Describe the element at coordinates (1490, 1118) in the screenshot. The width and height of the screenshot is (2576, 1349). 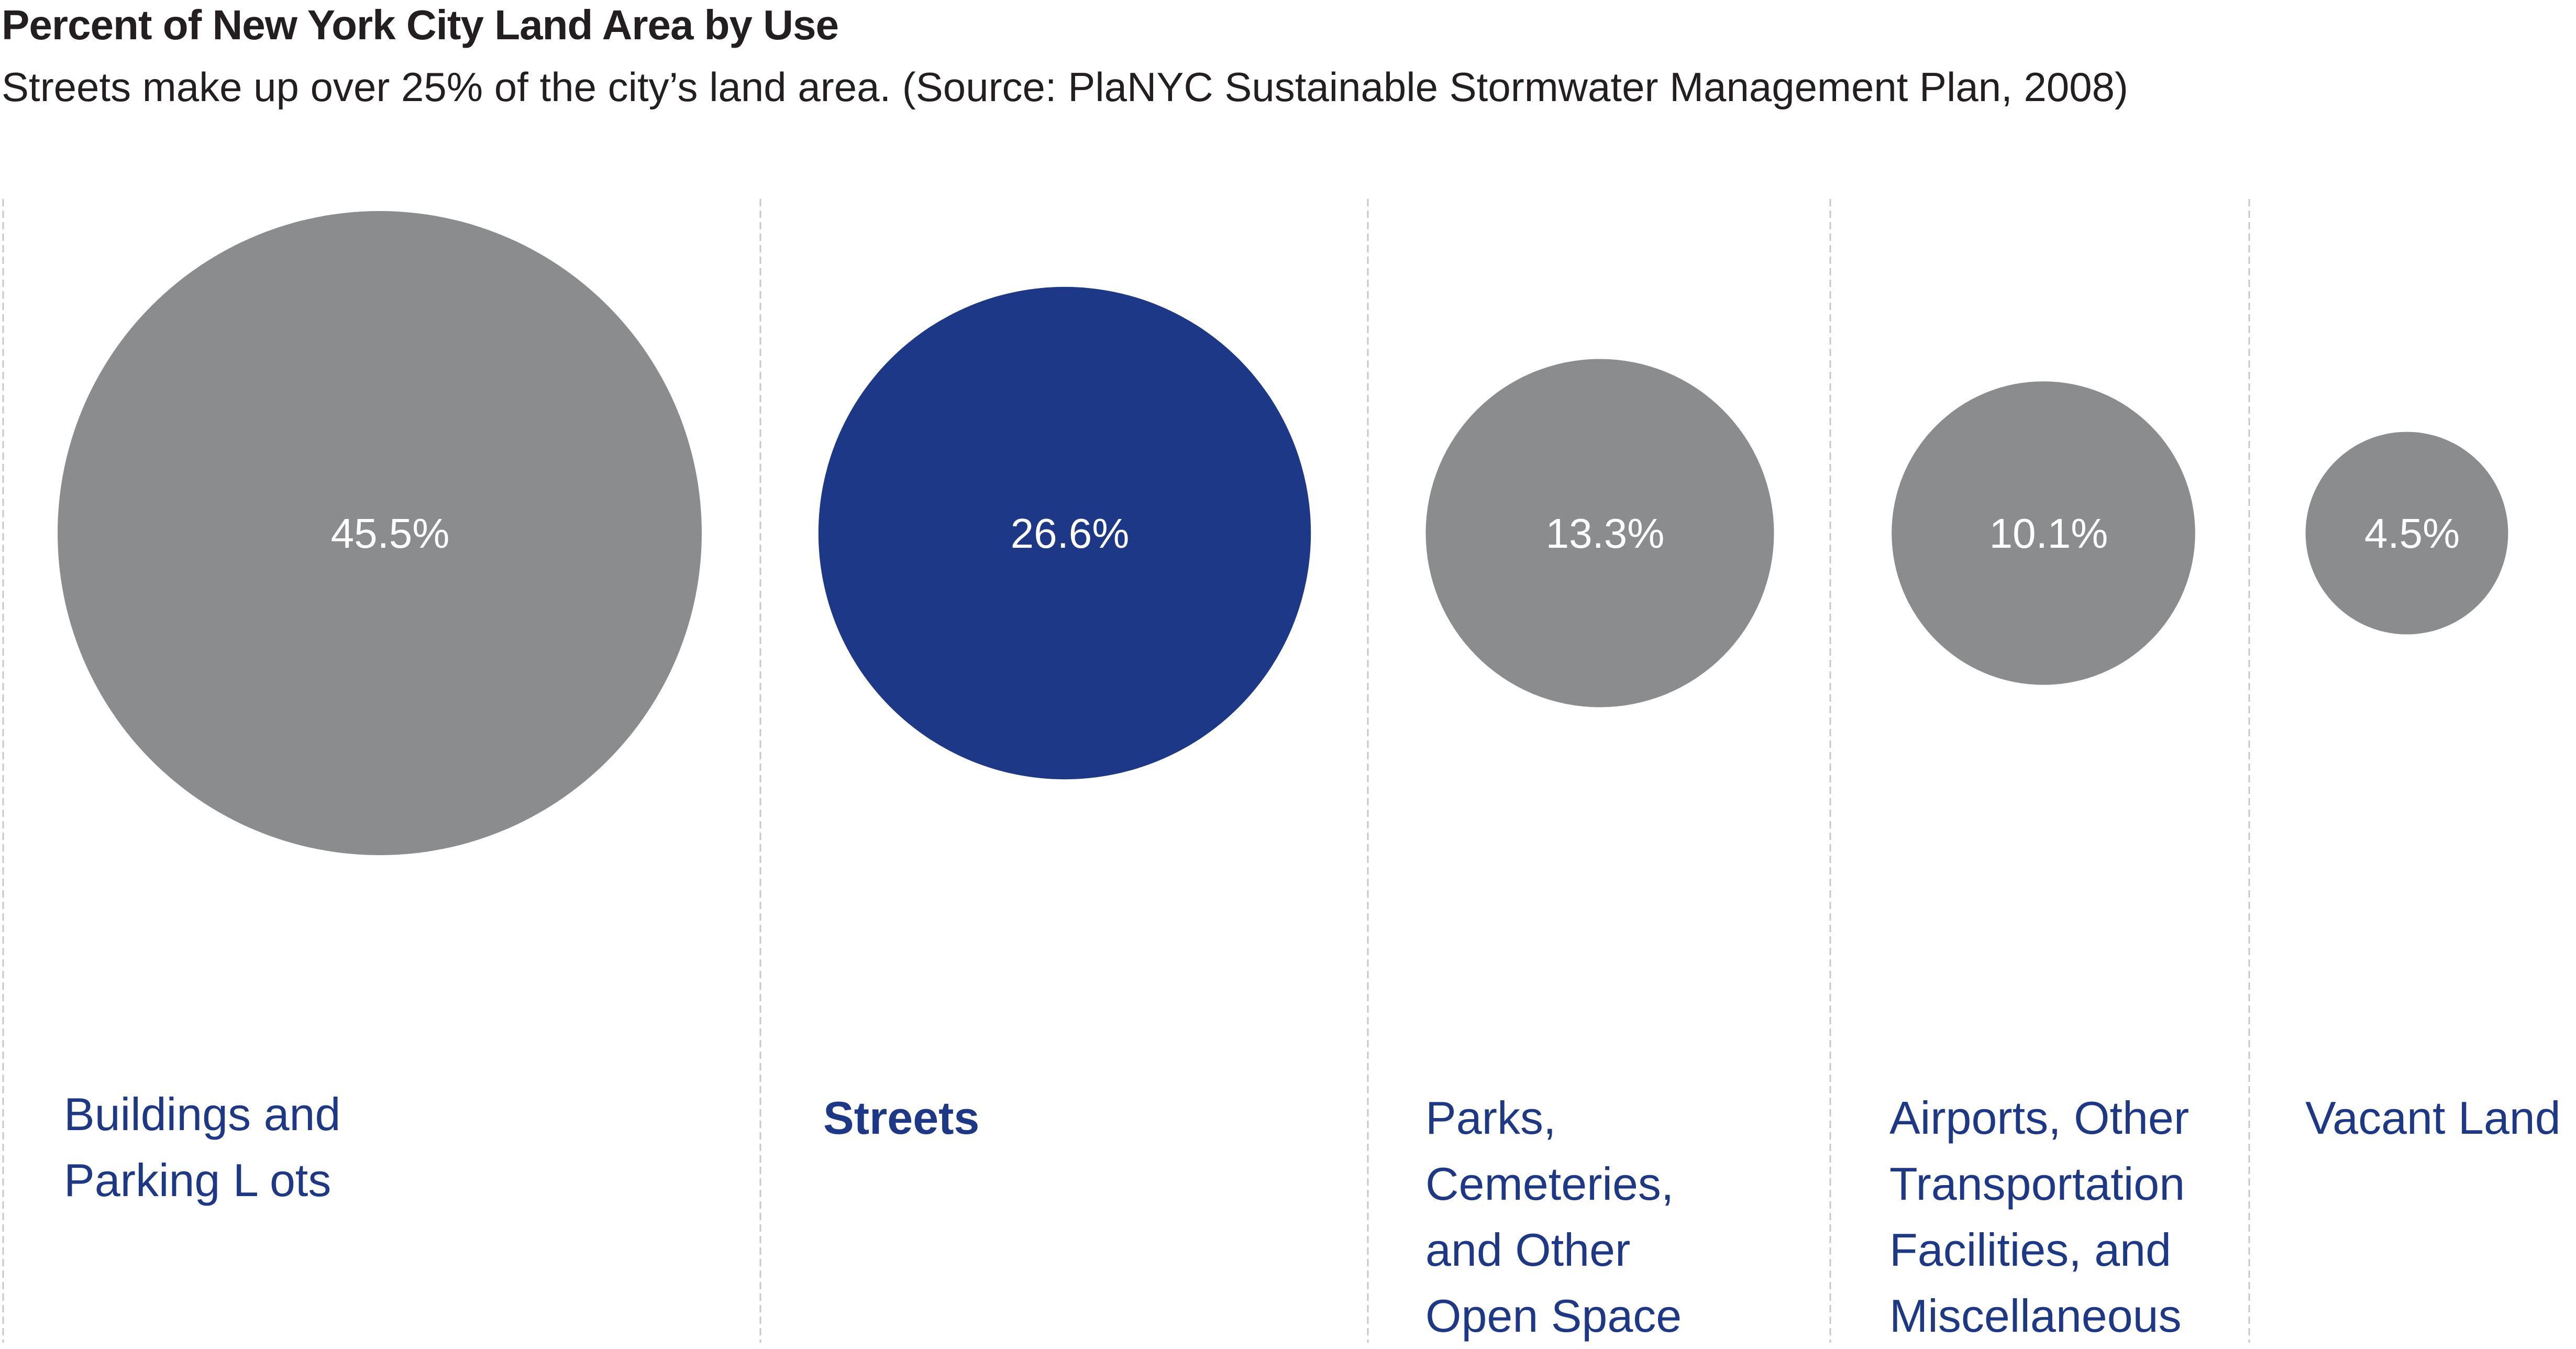
I see `category-label-line: Parks,` at that location.